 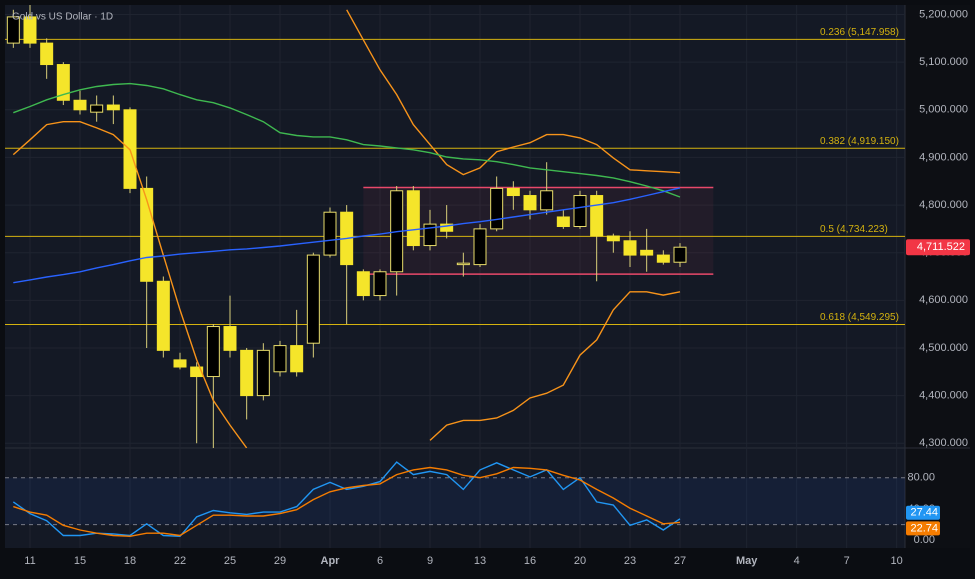 I want to click on band-fill, so click(x=455, y=501).